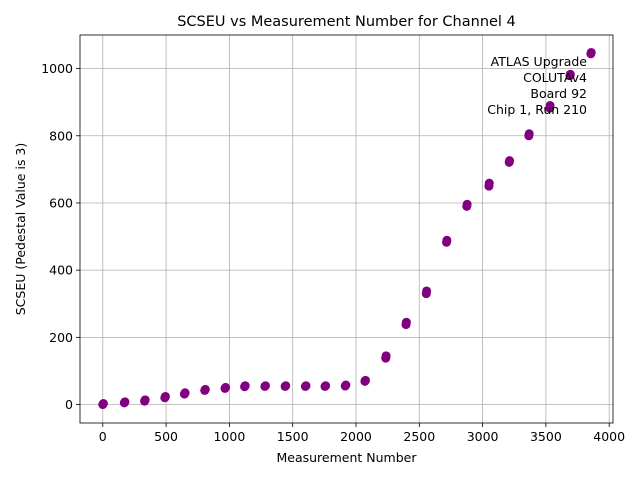 The width and height of the screenshot is (640, 480). I want to click on x-axis-label: Measurement Number, so click(346, 457).